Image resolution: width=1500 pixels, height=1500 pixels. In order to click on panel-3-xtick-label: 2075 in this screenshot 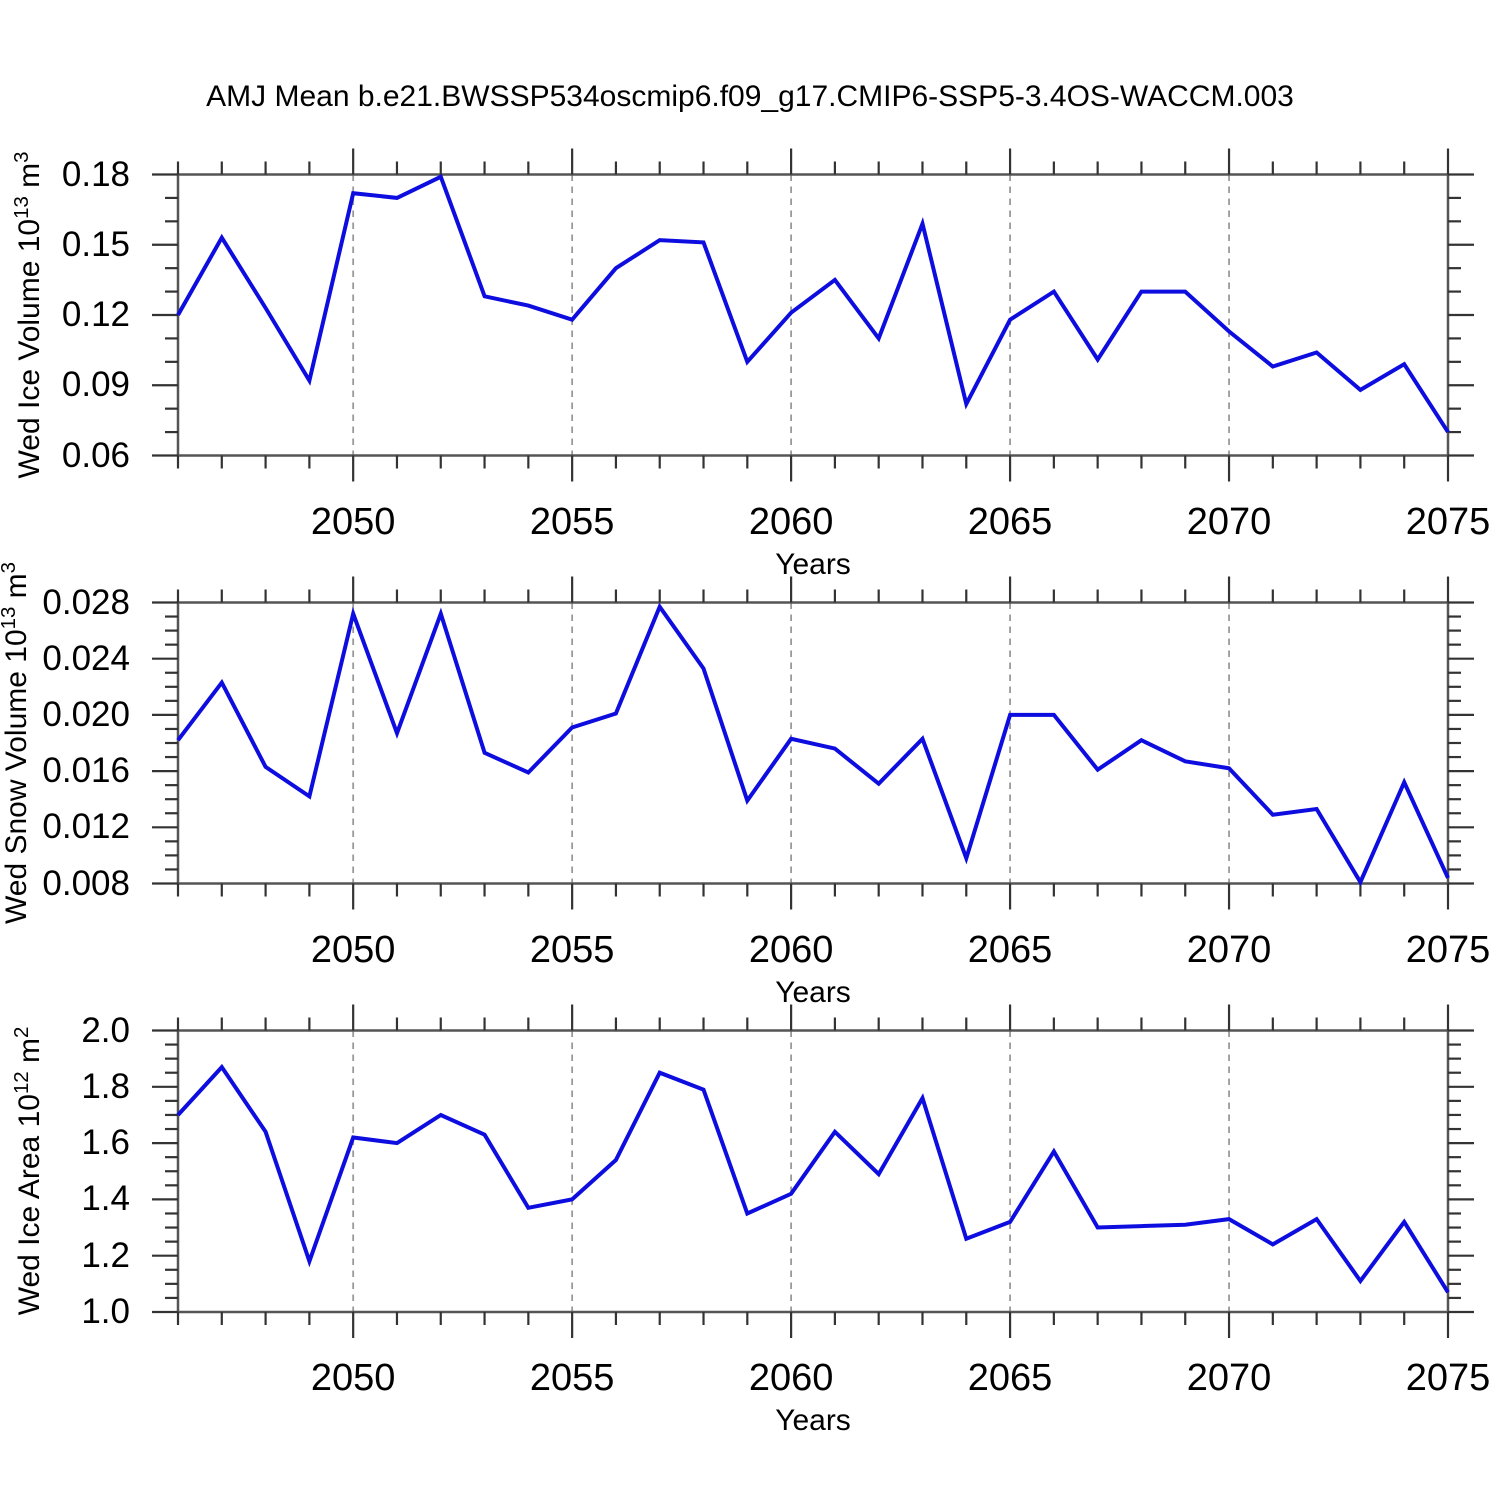, I will do `click(1448, 1378)`.